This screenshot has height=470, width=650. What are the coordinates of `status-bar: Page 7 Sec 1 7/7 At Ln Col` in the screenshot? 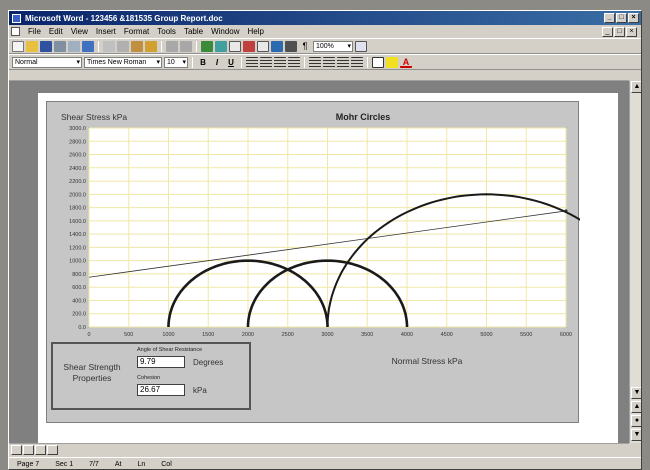 It's located at (325, 463).